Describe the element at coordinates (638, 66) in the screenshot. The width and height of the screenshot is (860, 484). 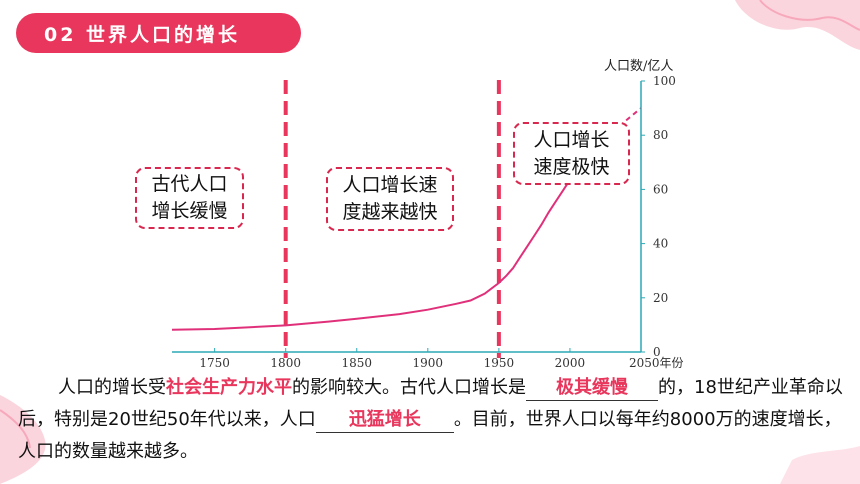
I see `y-axis-label: 人口数/亿人` at that location.